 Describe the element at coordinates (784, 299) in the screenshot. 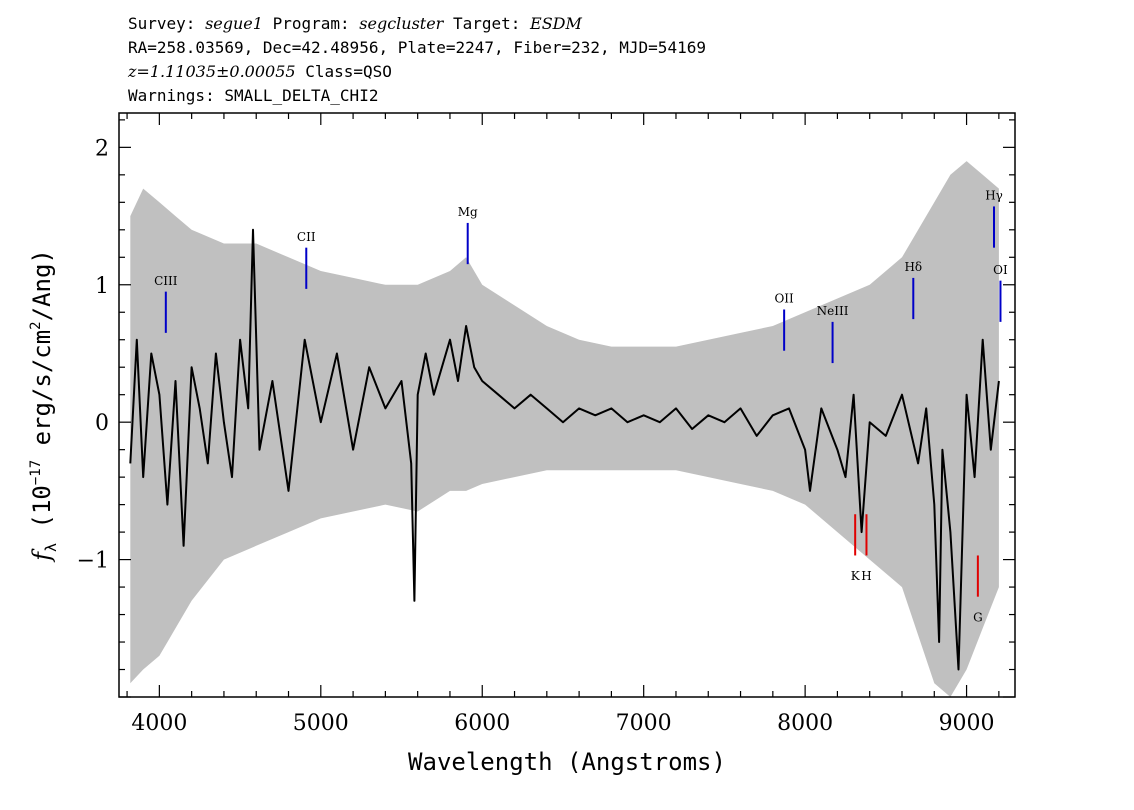

I see `emission-line-label: OII` at that location.